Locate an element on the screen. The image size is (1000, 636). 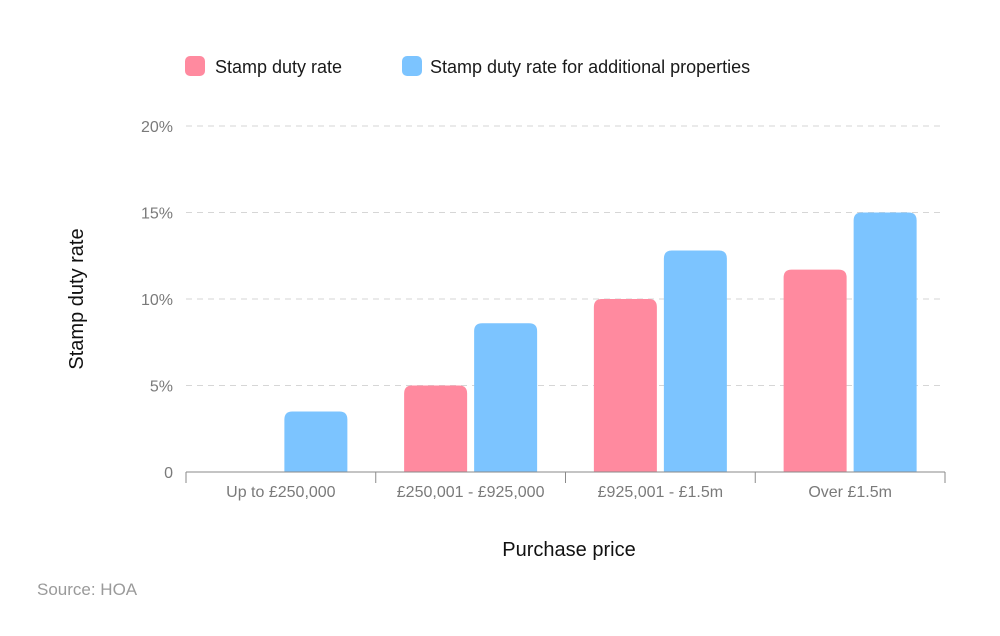
bar-stamp-duty-rate-925-001-1-5m is located at coordinates (625, 385).